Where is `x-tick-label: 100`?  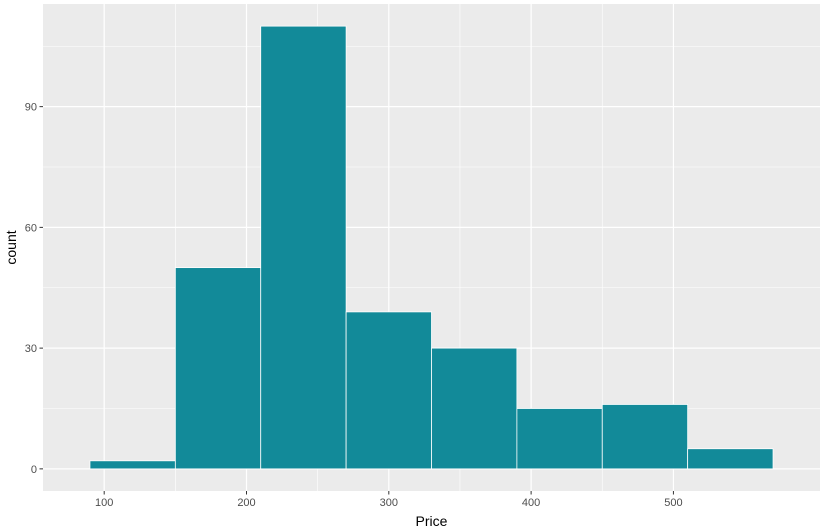 x-tick-label: 100 is located at coordinates (104, 503).